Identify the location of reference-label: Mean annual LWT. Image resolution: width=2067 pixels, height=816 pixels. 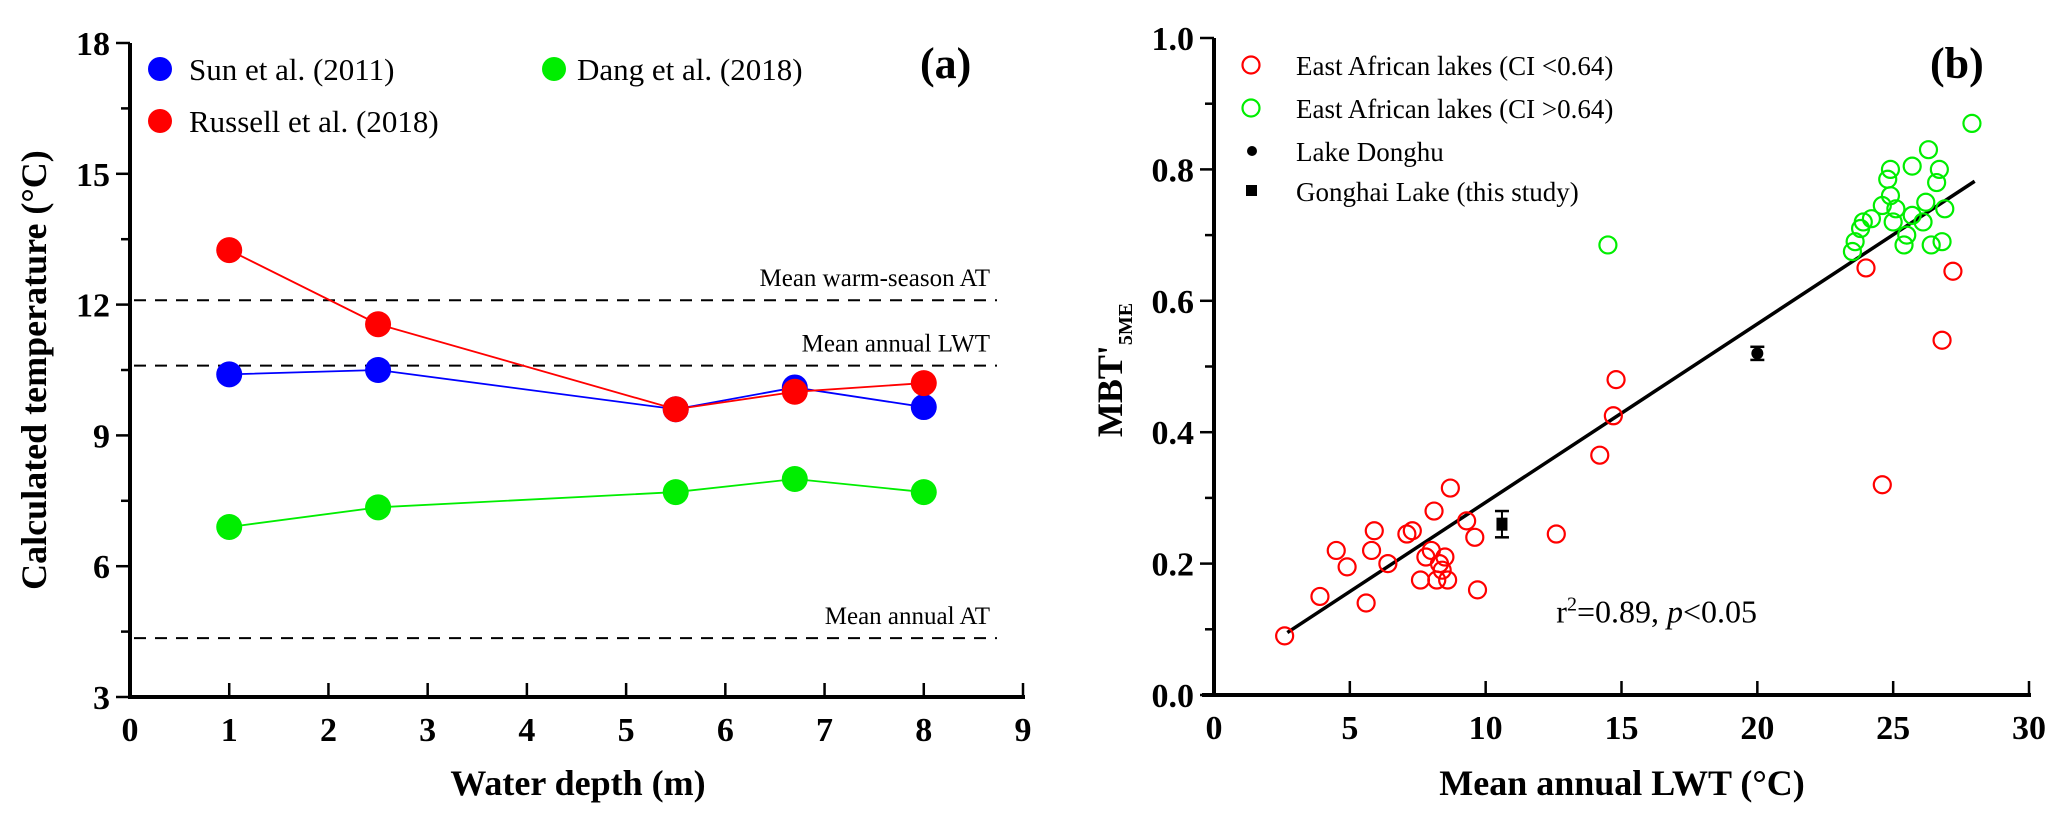
(896, 344).